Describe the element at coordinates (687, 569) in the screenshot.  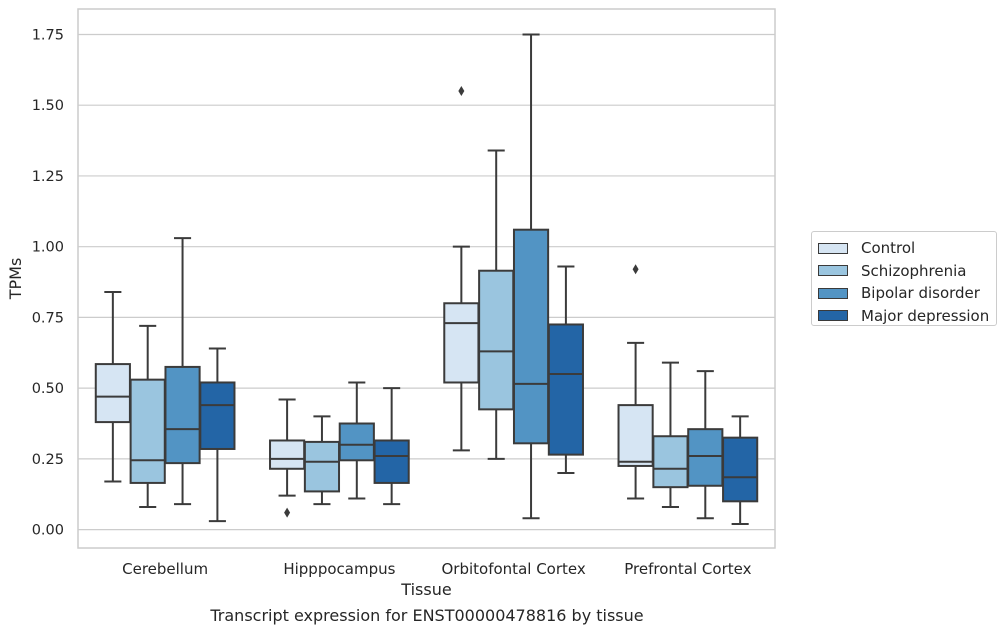
I see `x-tick-label: Prefrontal Cortex` at that location.